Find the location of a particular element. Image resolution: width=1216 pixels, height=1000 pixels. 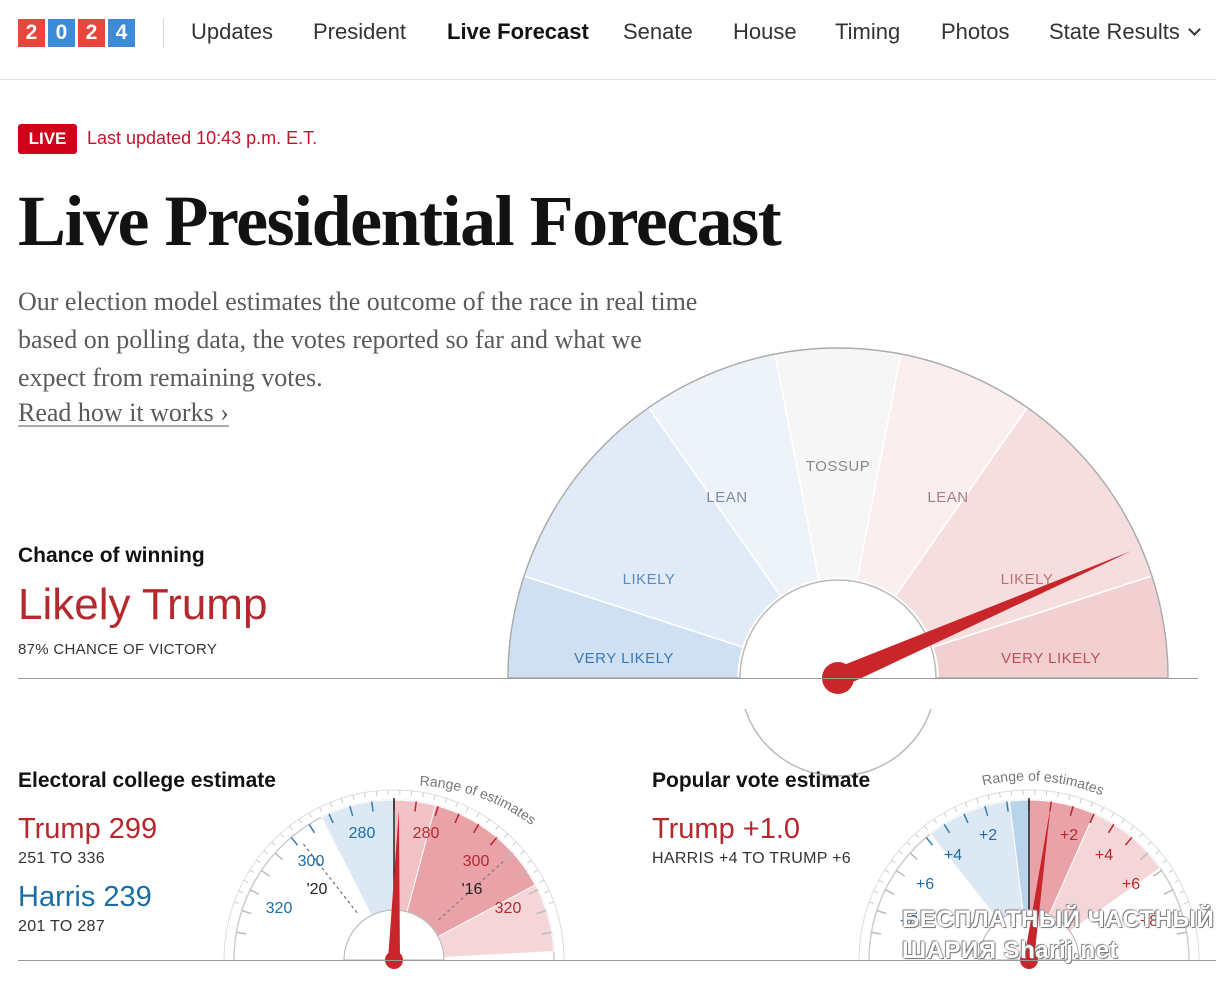

bottom-divider is located at coordinates (617, 960).